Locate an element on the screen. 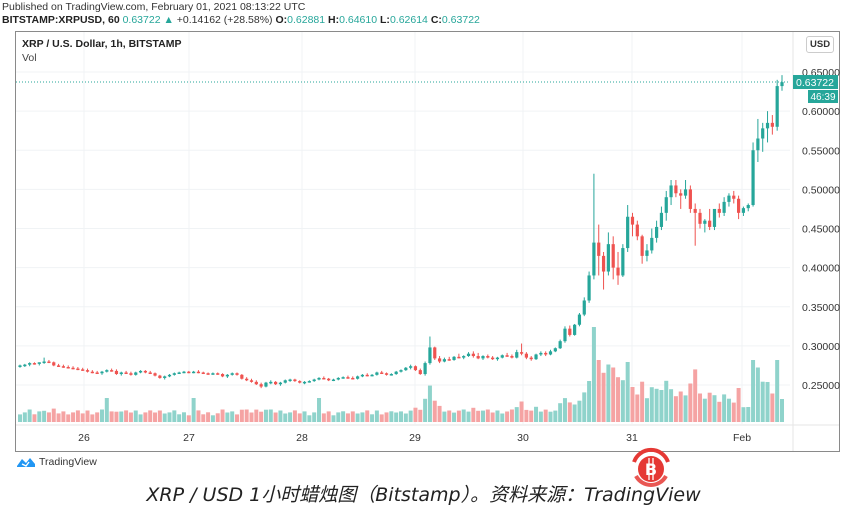 The image size is (847, 512). symbol-label: BITSTAMP:XRPUSD, 60 is located at coordinates (61, 20).